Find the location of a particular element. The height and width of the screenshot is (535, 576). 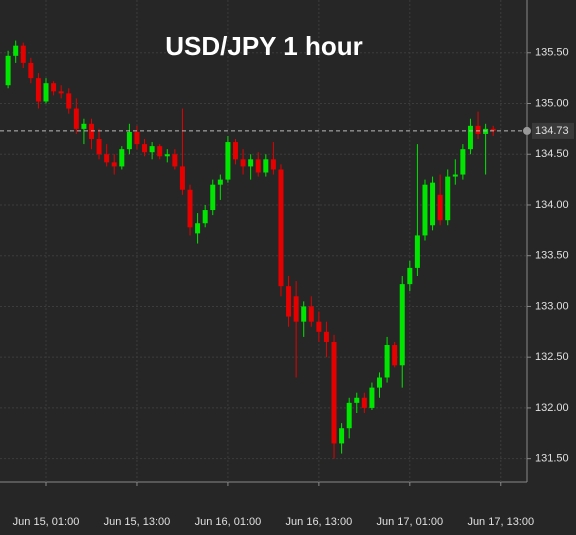

last-price-box is located at coordinates (553, 130).